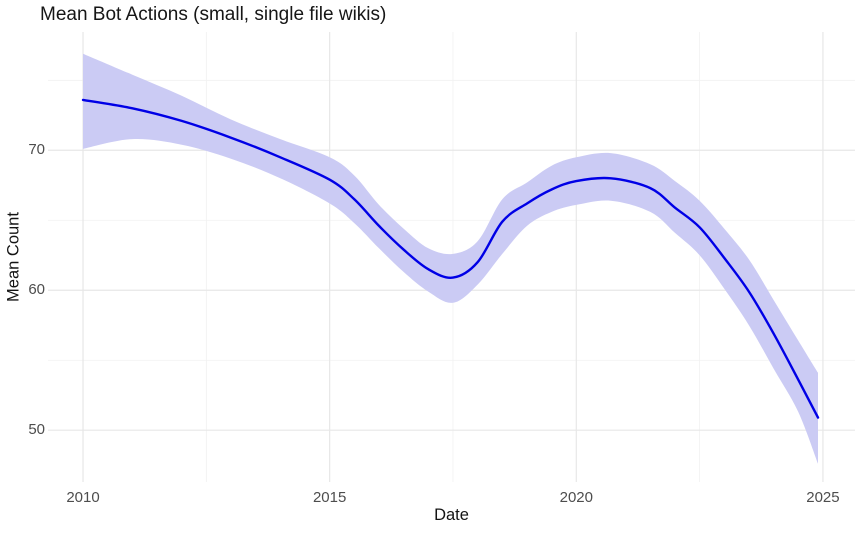 The image size is (862, 533). I want to click on y-tick-label: 50, so click(36, 430).